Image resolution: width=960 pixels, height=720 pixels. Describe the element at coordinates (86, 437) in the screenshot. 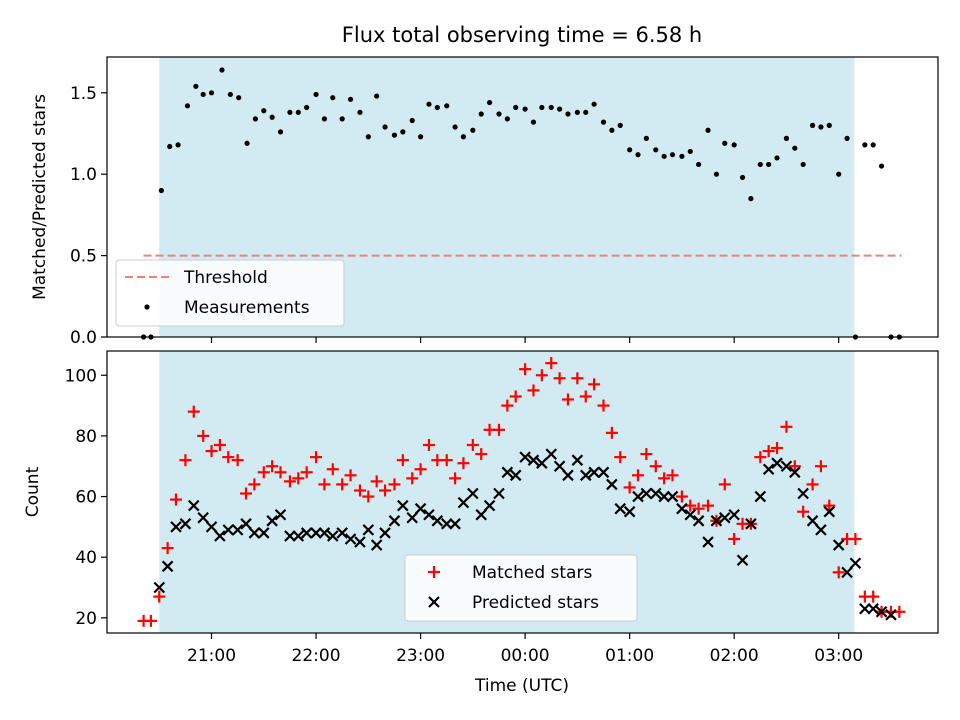

I see `bottom-y-tick-label: 80` at that location.